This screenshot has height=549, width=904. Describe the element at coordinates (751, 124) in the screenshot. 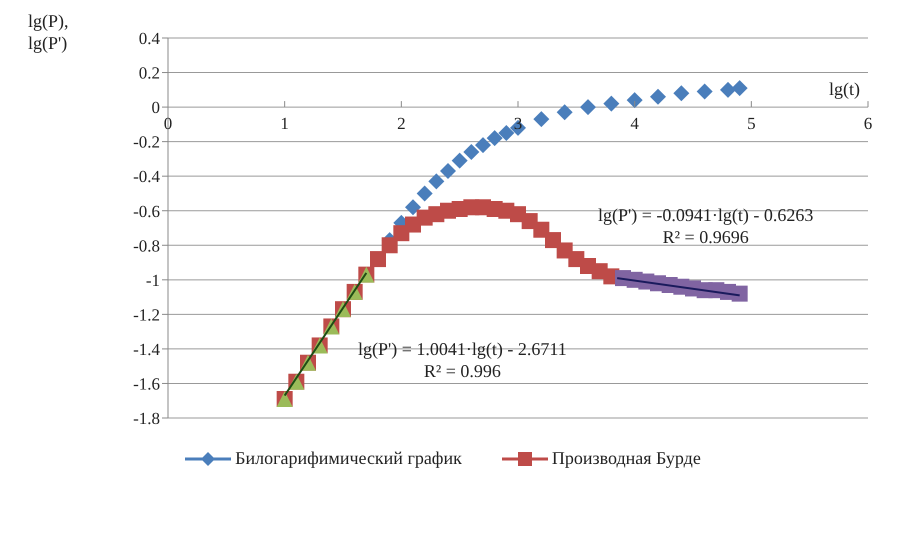

I see `x-tick-label: 5` at that location.